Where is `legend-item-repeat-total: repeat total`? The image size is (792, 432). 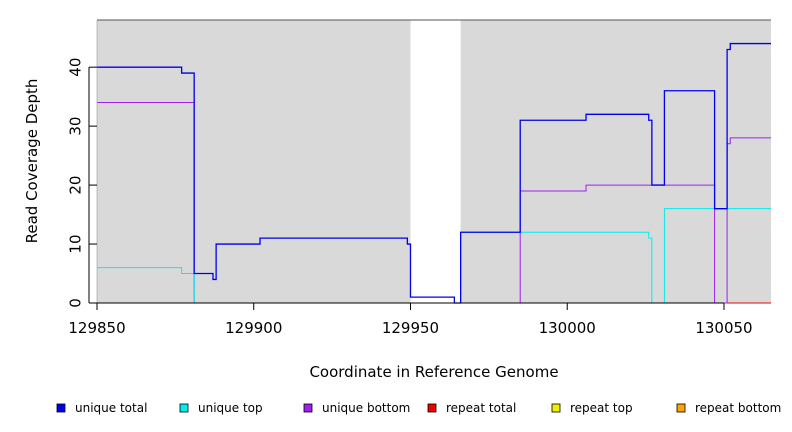
legend-item-repeat-total: repeat total is located at coordinates (471, 408).